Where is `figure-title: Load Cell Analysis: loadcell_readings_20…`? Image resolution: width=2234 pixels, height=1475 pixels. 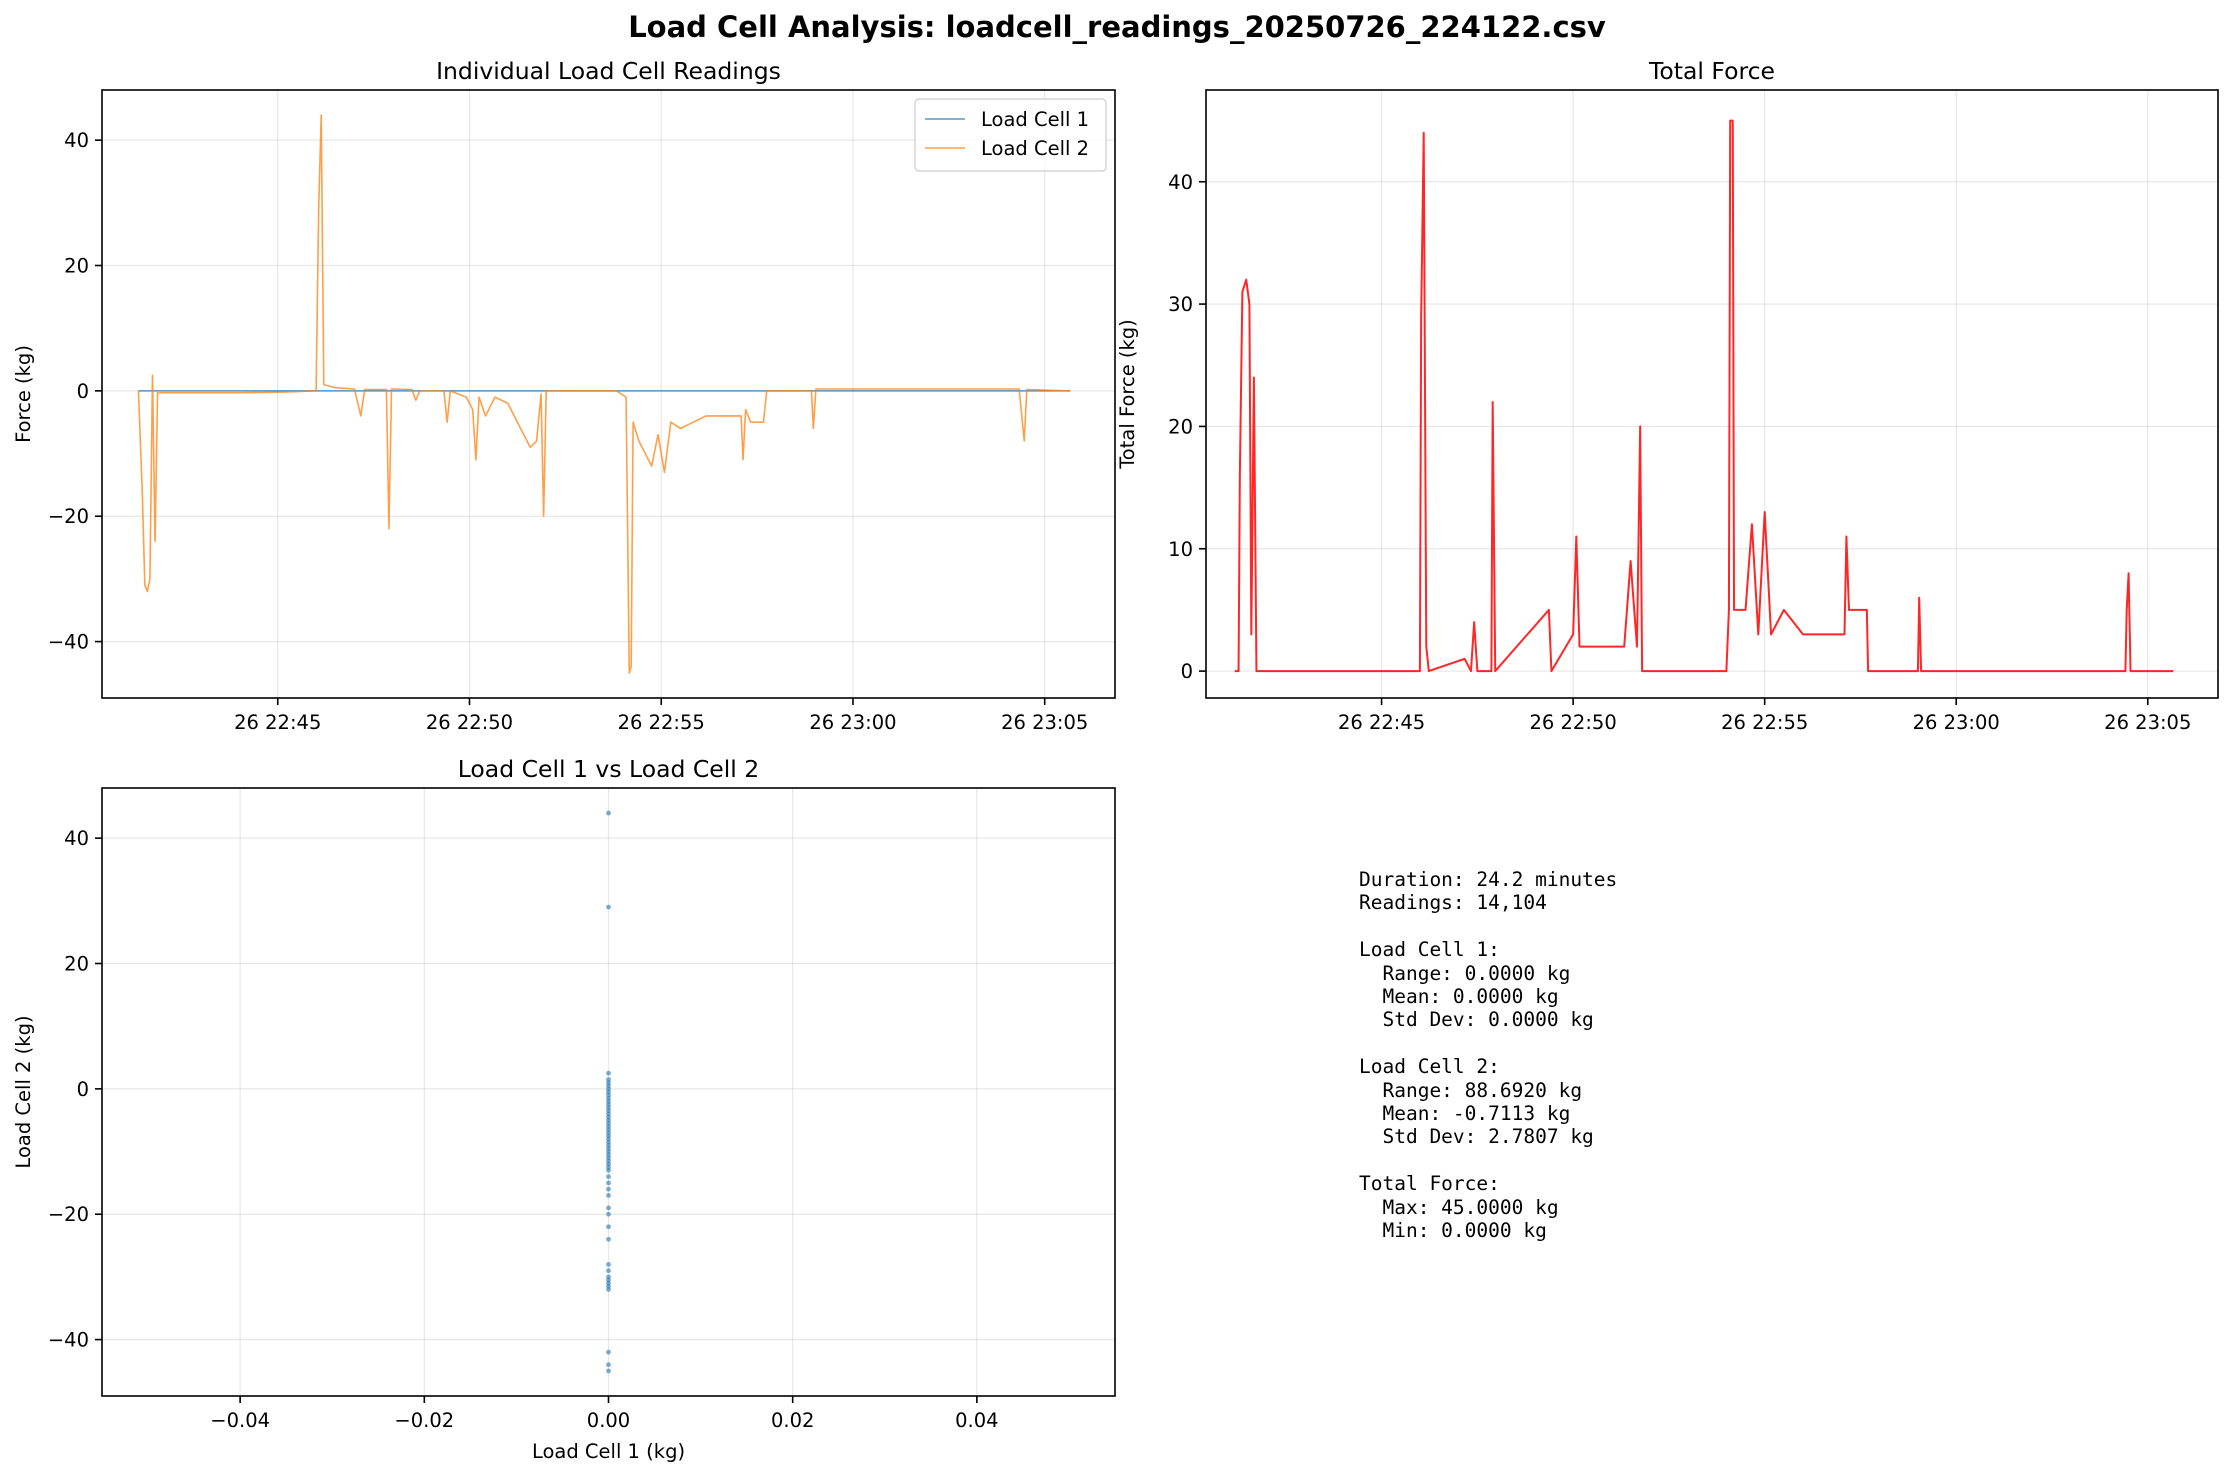 figure-title: Load Cell Analysis: loadcell_readings_20… is located at coordinates (1117, 27).